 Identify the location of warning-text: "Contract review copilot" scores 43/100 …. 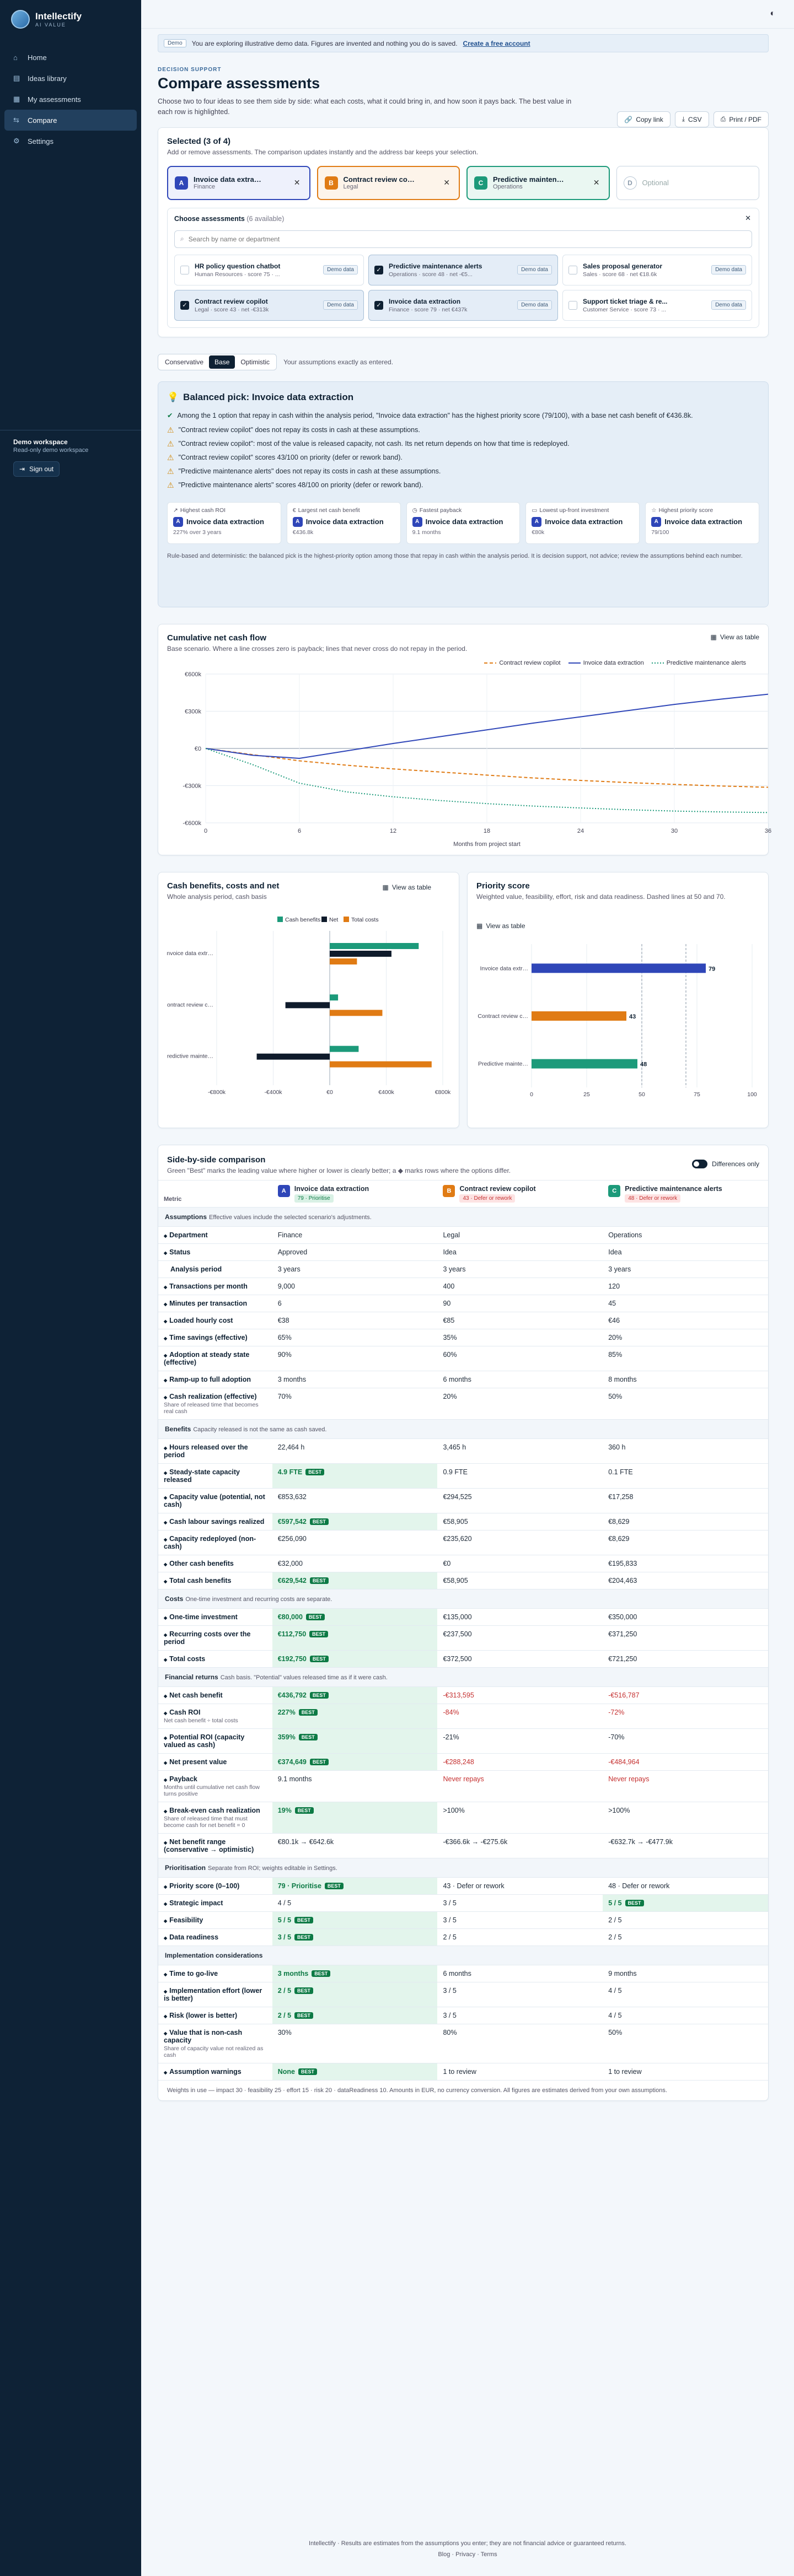
(290, 458).